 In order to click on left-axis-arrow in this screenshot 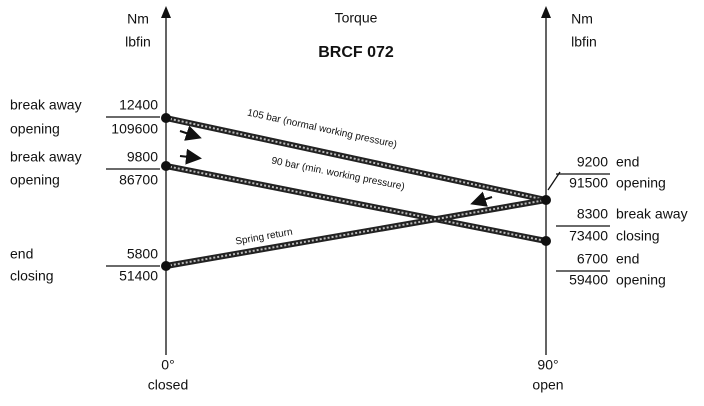, I will do `click(166, 12)`.